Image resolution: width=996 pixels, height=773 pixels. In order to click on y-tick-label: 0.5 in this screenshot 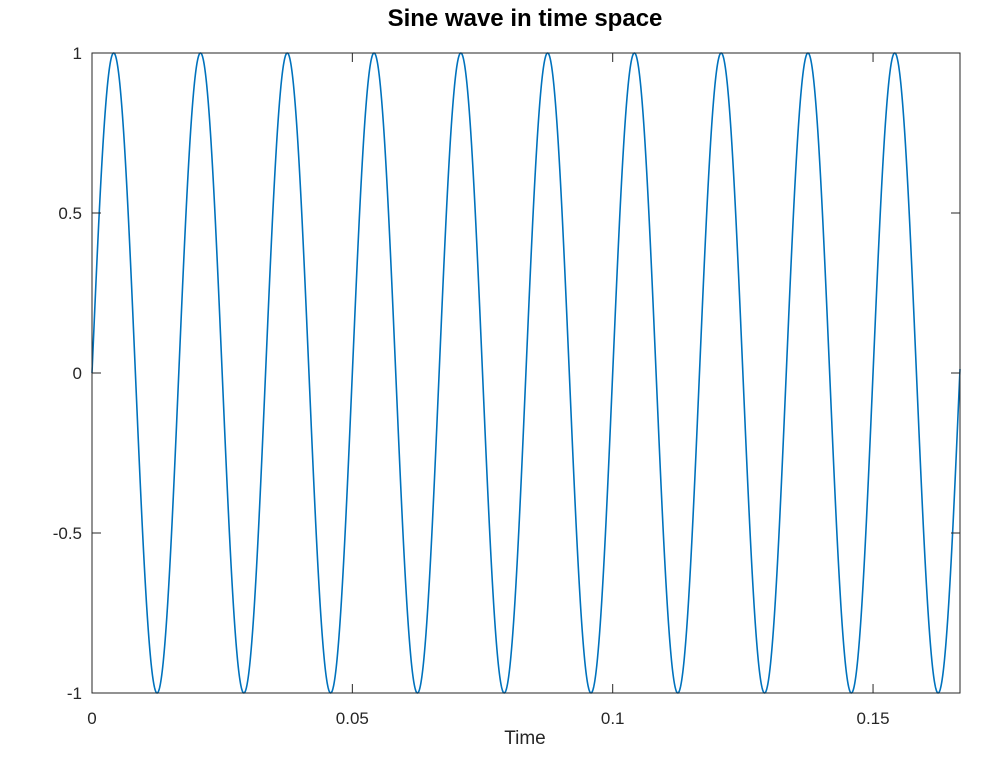, I will do `click(70, 213)`.